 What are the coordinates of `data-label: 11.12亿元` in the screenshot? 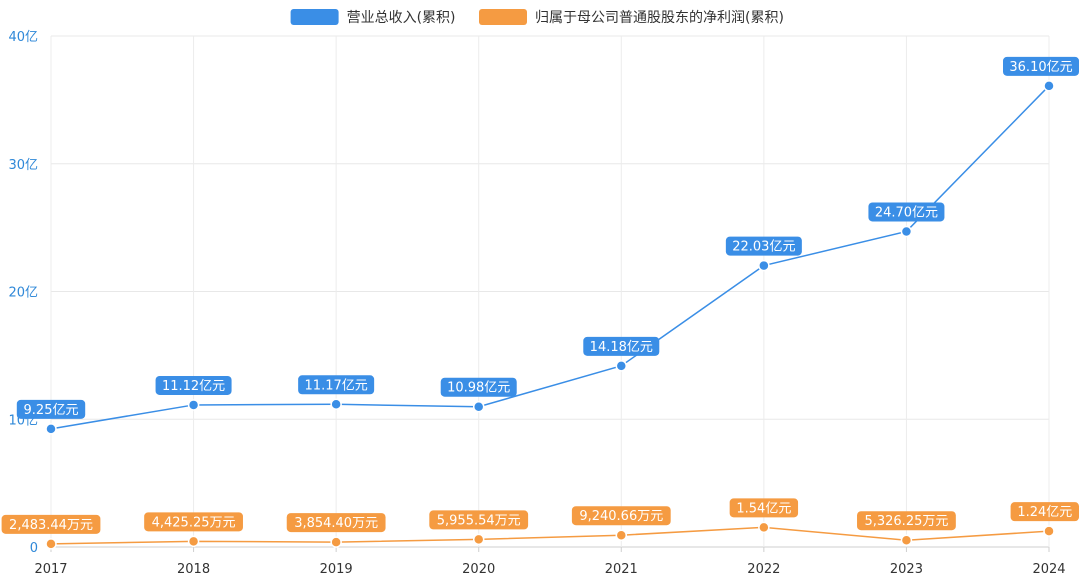 It's located at (193, 386).